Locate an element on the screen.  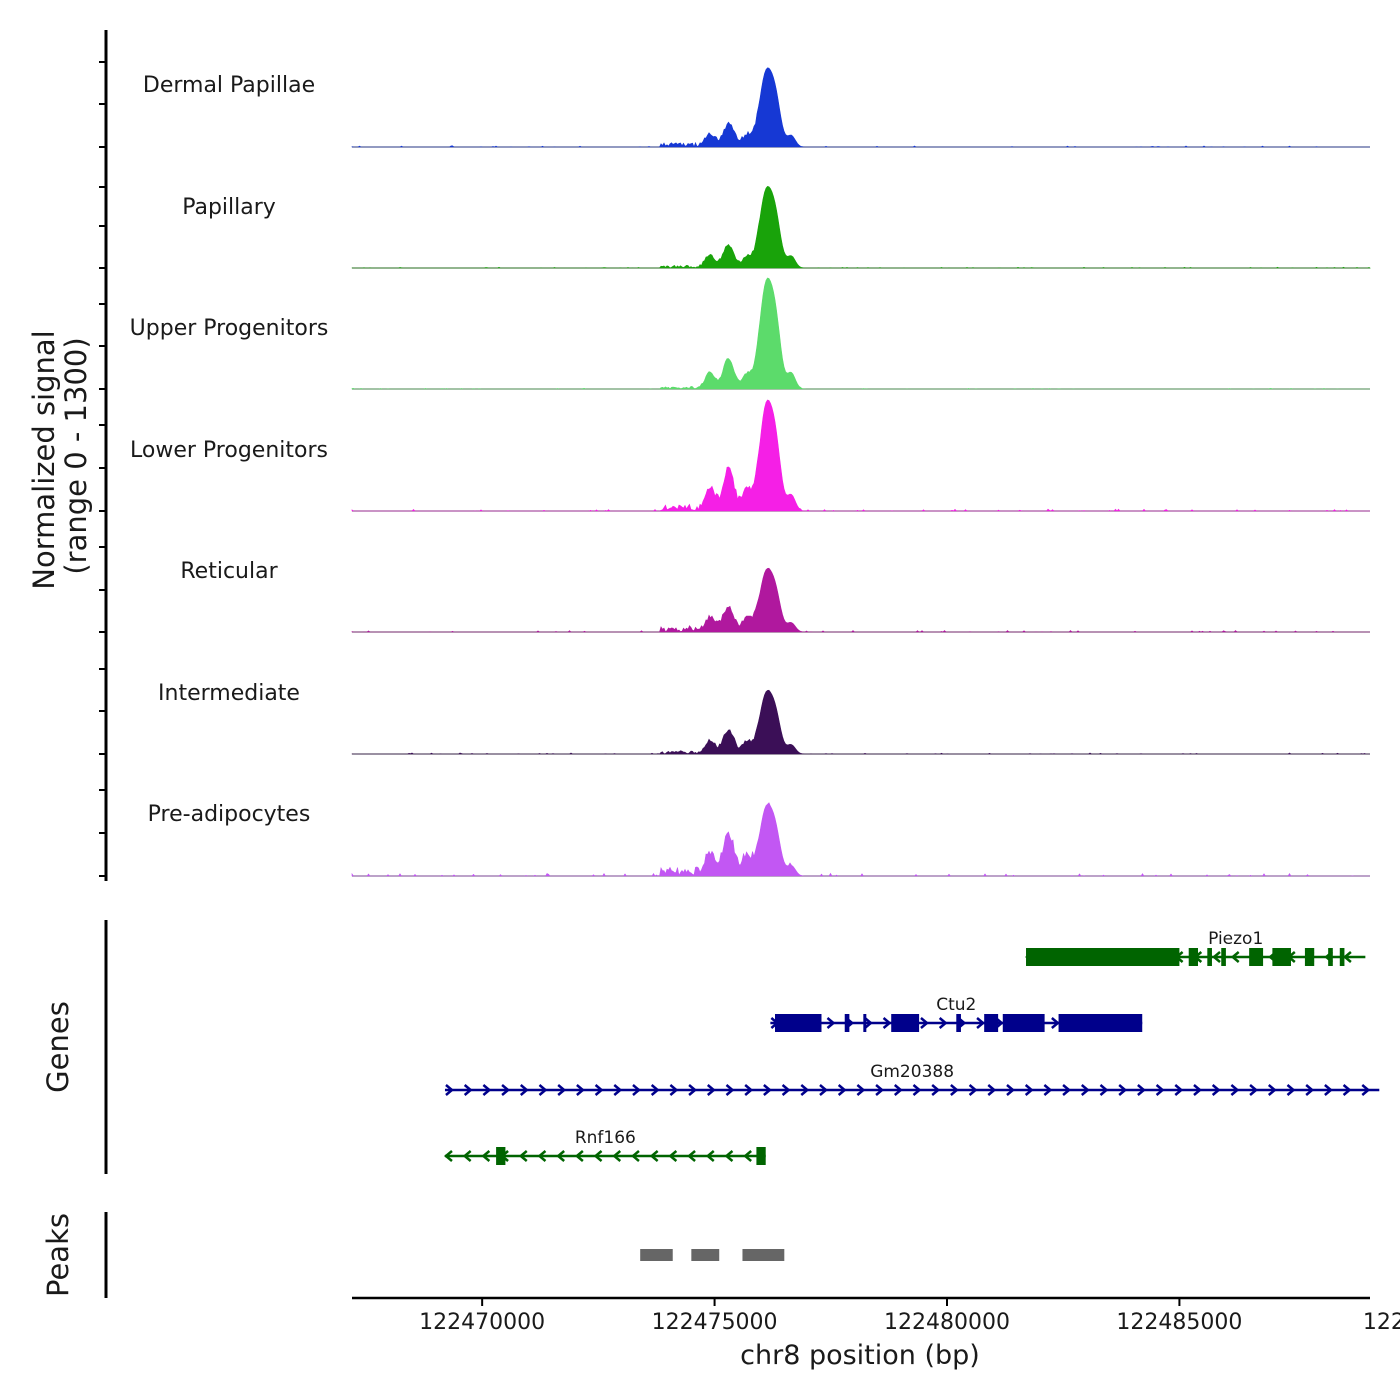
gene-label: Ctu2 is located at coordinates (956, 1005).